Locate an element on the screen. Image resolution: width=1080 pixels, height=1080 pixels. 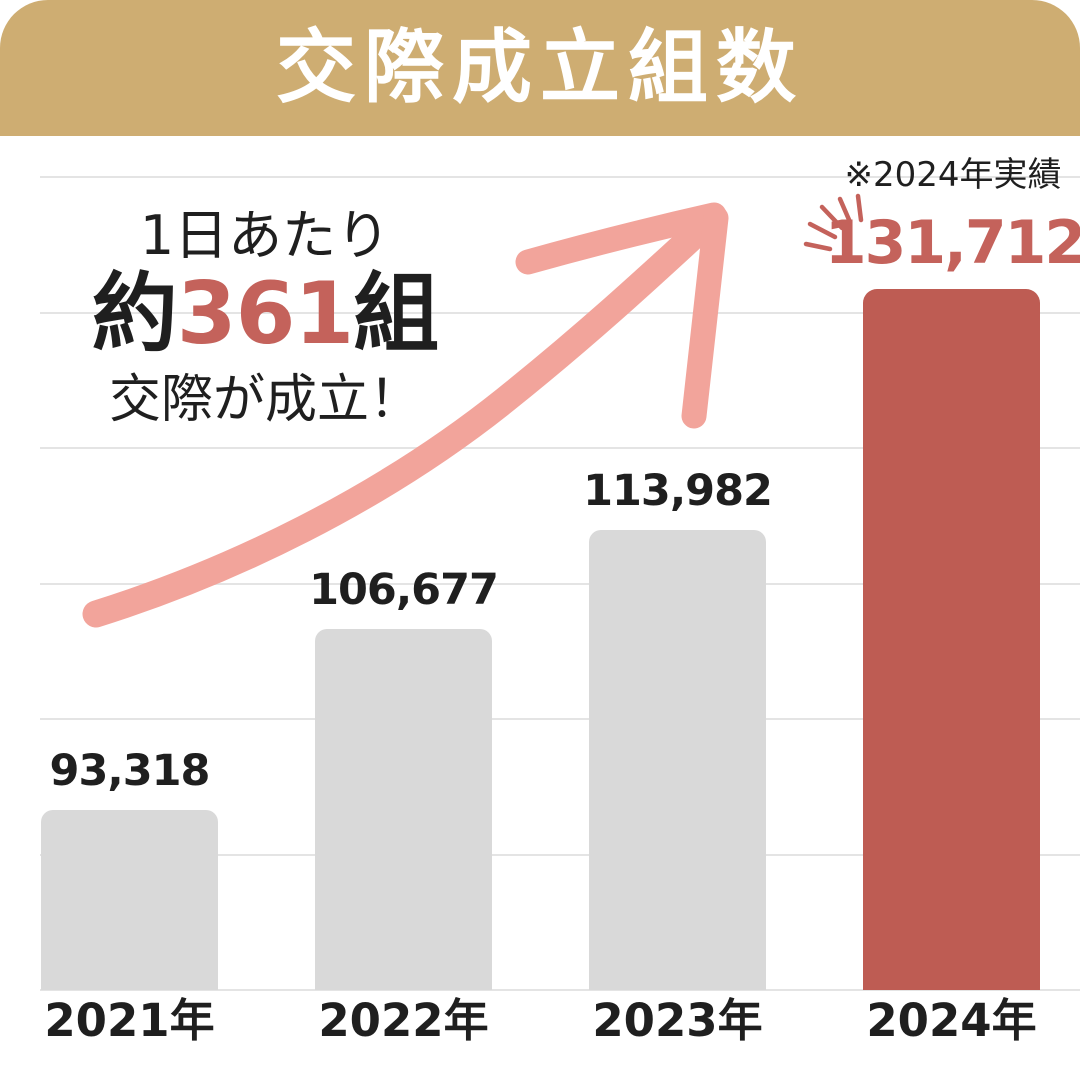
callout-line2-prefix: 約 is located at coordinates (134, 314).